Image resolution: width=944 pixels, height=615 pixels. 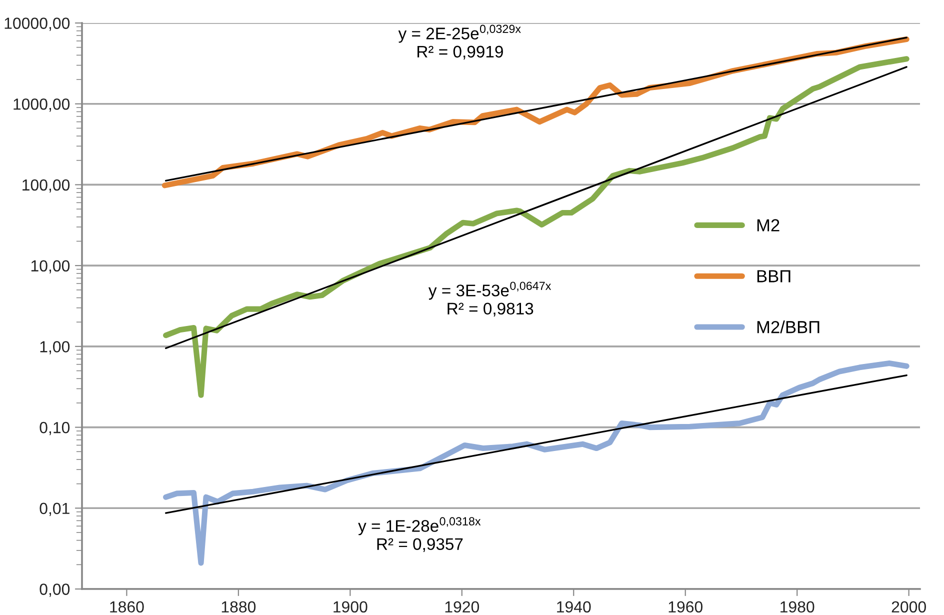 What do you see at coordinates (788, 327) in the screenshot?
I see `legend-label: М2/ВВП` at bounding box center [788, 327].